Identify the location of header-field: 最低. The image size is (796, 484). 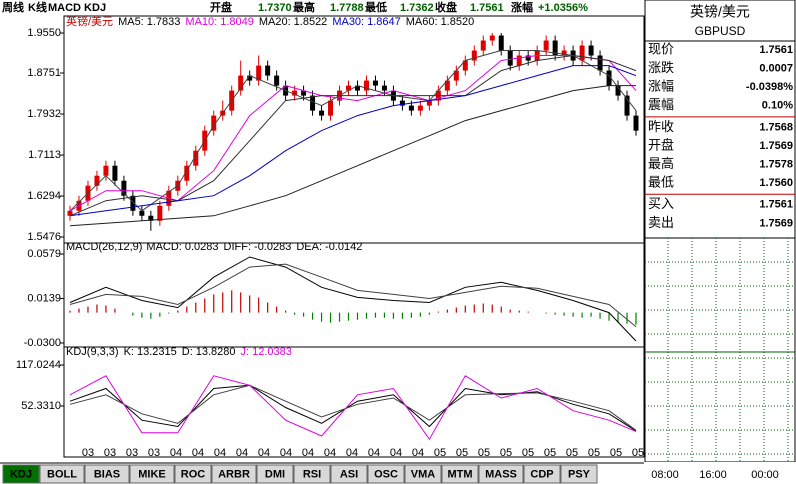
(376, 7).